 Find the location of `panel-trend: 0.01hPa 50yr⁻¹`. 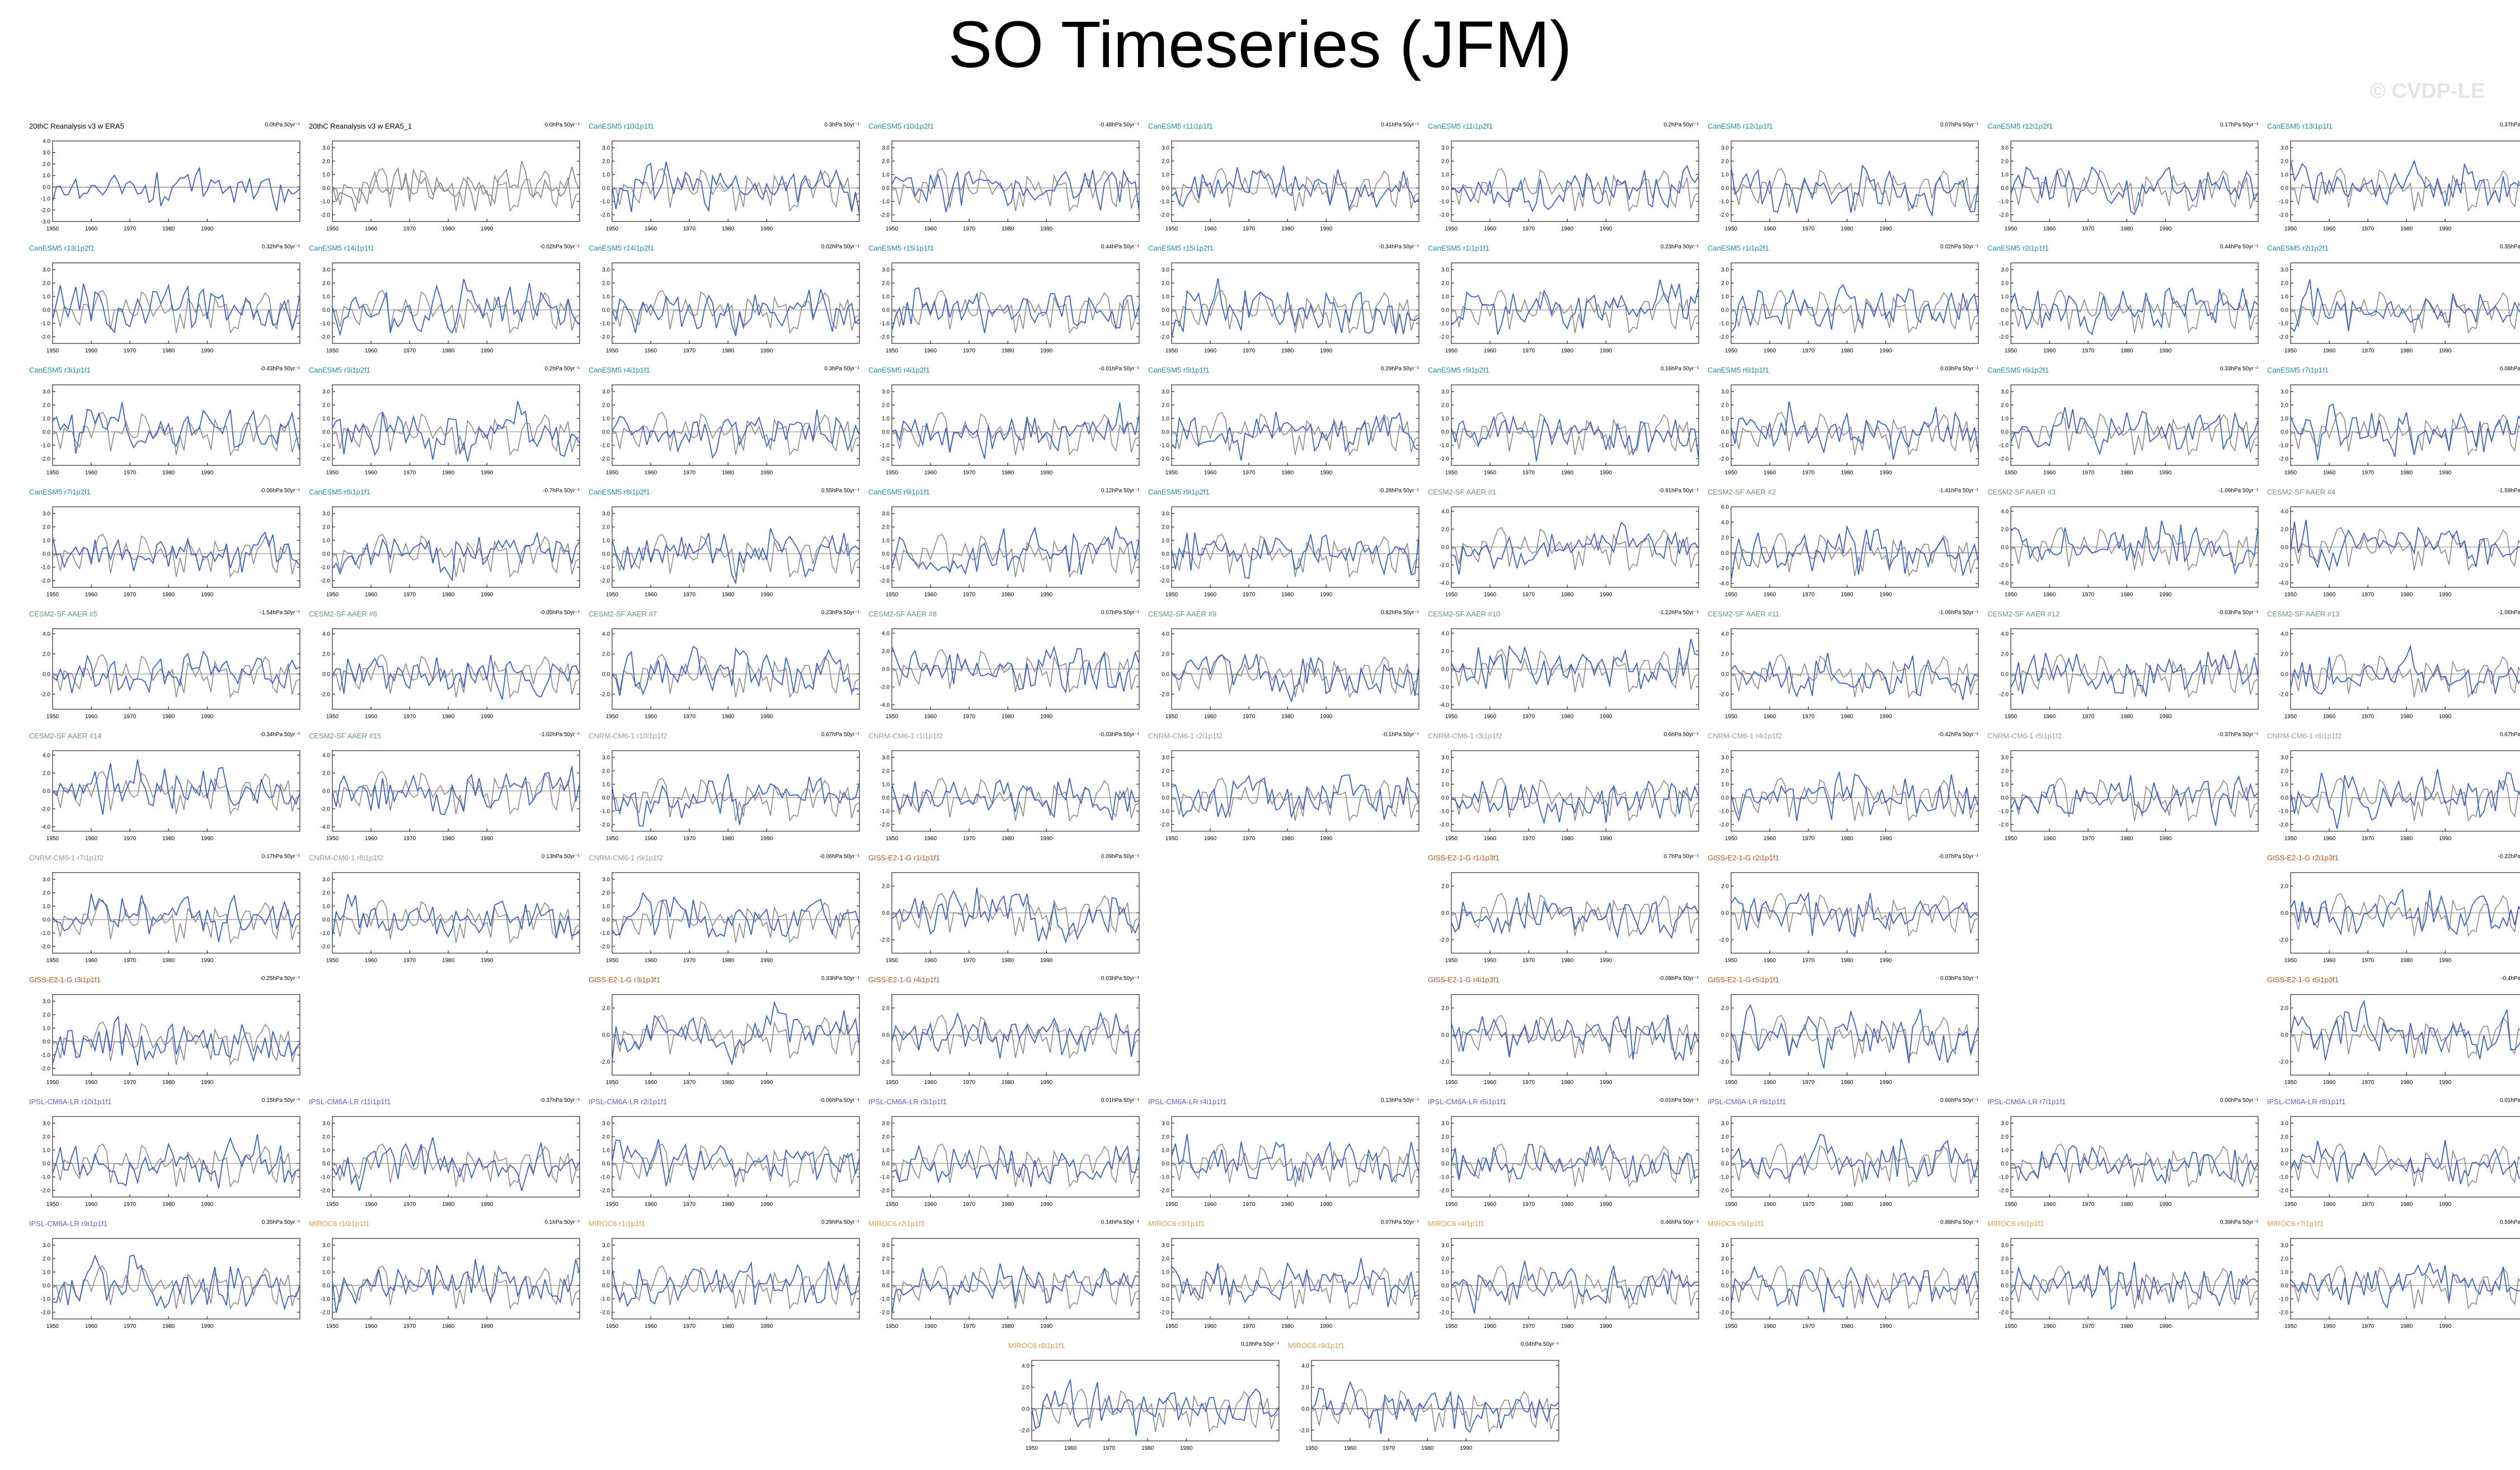

panel-trend: 0.01hPa 50yr⁻¹ is located at coordinates (2510, 1100).